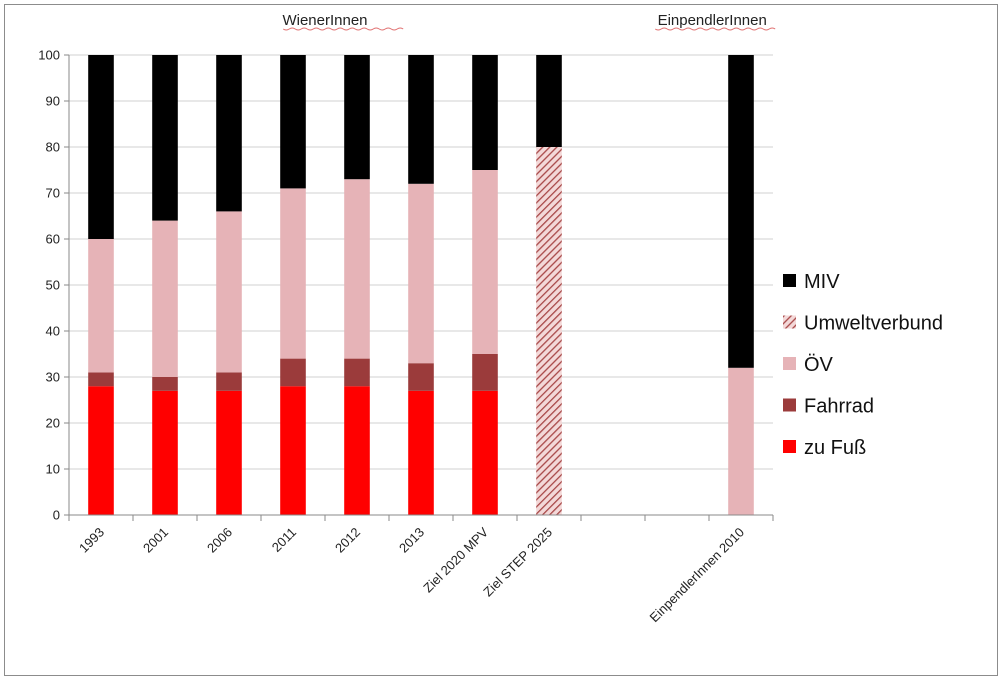 This screenshot has width=1004, height=680. Describe the element at coordinates (53, 377) in the screenshot. I see `y-tick-label: 30` at that location.